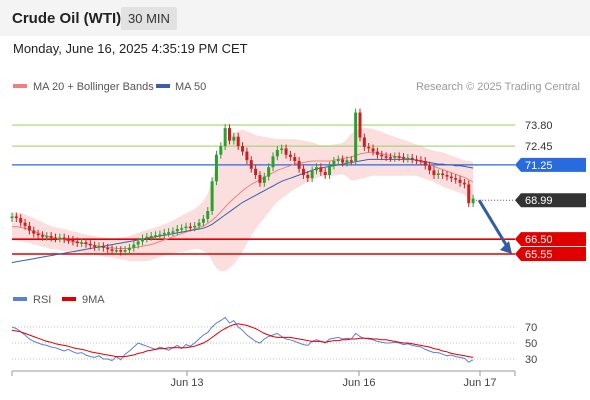 This screenshot has height=400, width=590. I want to click on timeframe-button: 30 MIN, so click(149, 18).